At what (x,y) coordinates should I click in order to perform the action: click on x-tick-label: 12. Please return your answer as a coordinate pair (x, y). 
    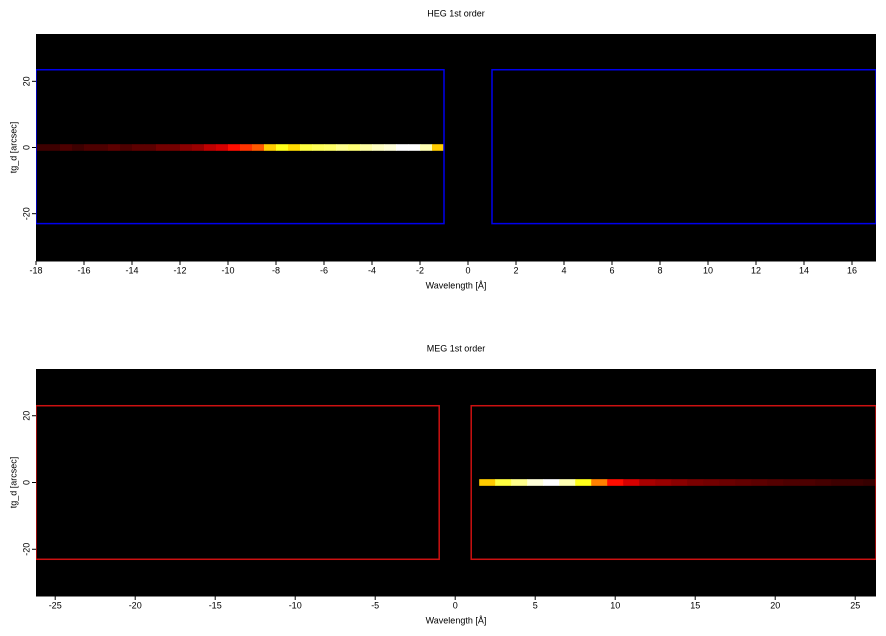
    Looking at the image, I should click on (756, 270).